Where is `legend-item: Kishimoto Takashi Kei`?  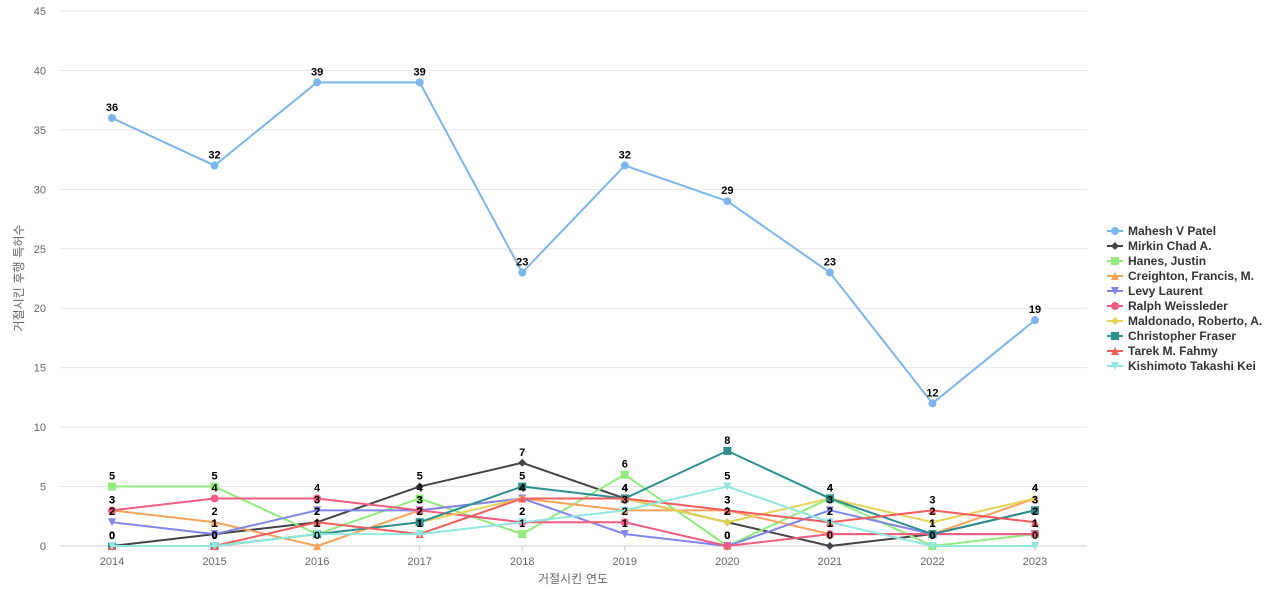 legend-item: Kishimoto Takashi Kei is located at coordinates (1181, 366).